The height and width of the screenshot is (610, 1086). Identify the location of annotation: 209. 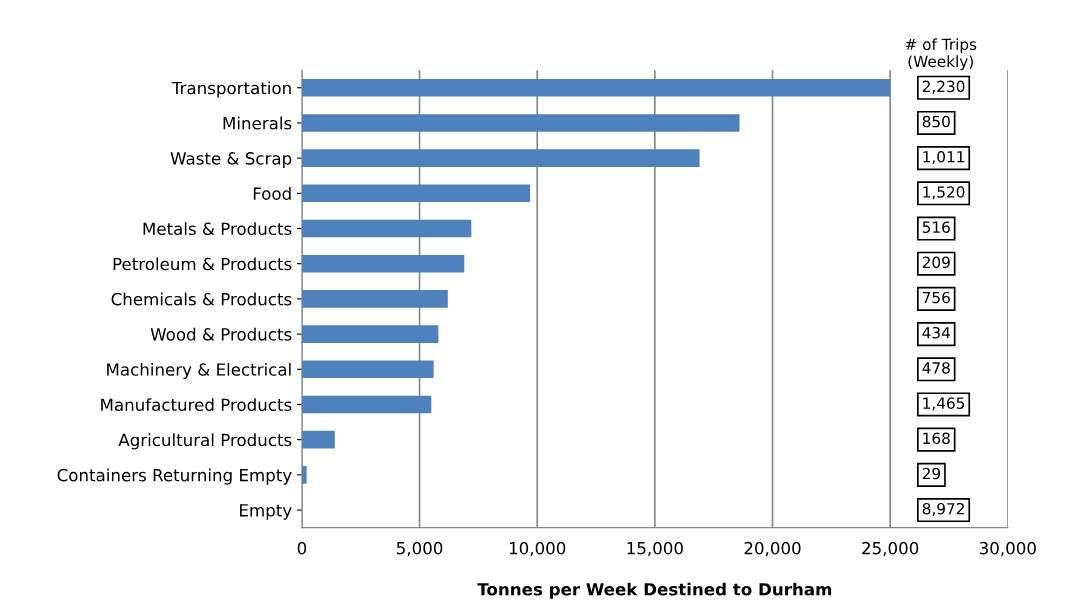
(936, 262).